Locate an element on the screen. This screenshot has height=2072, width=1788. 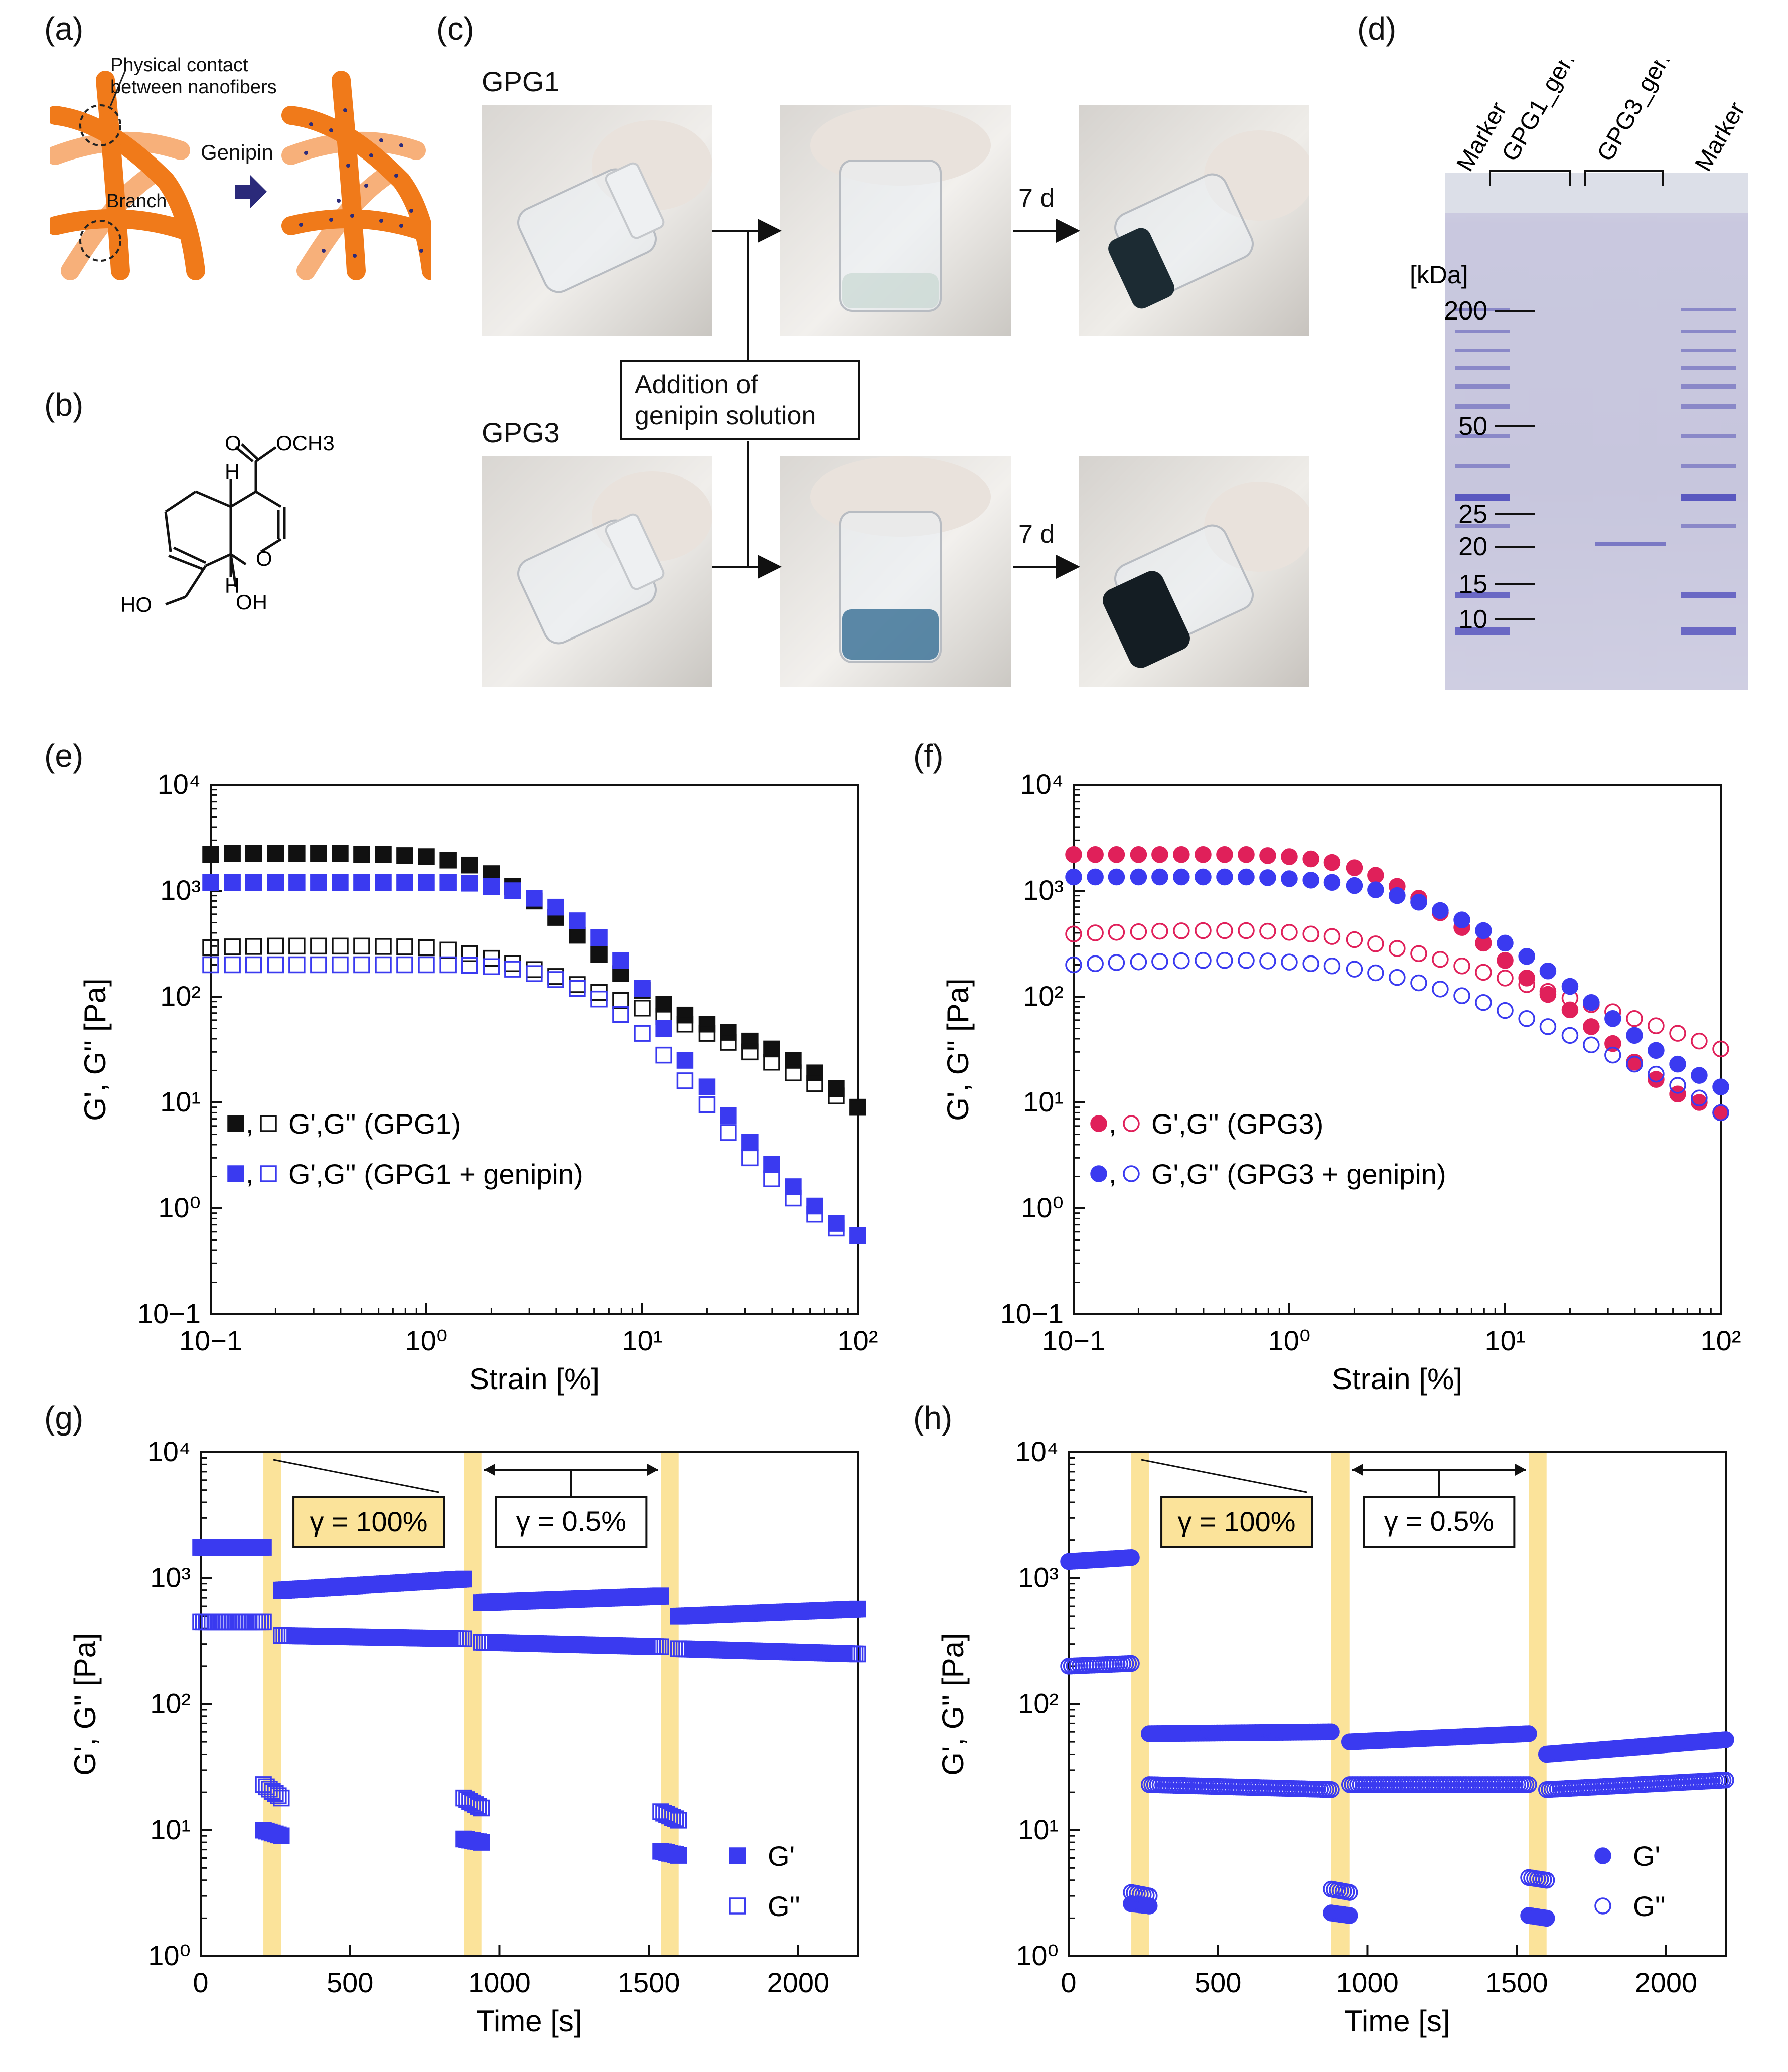
legend-marker-filled is located at coordinates (235, 1124).